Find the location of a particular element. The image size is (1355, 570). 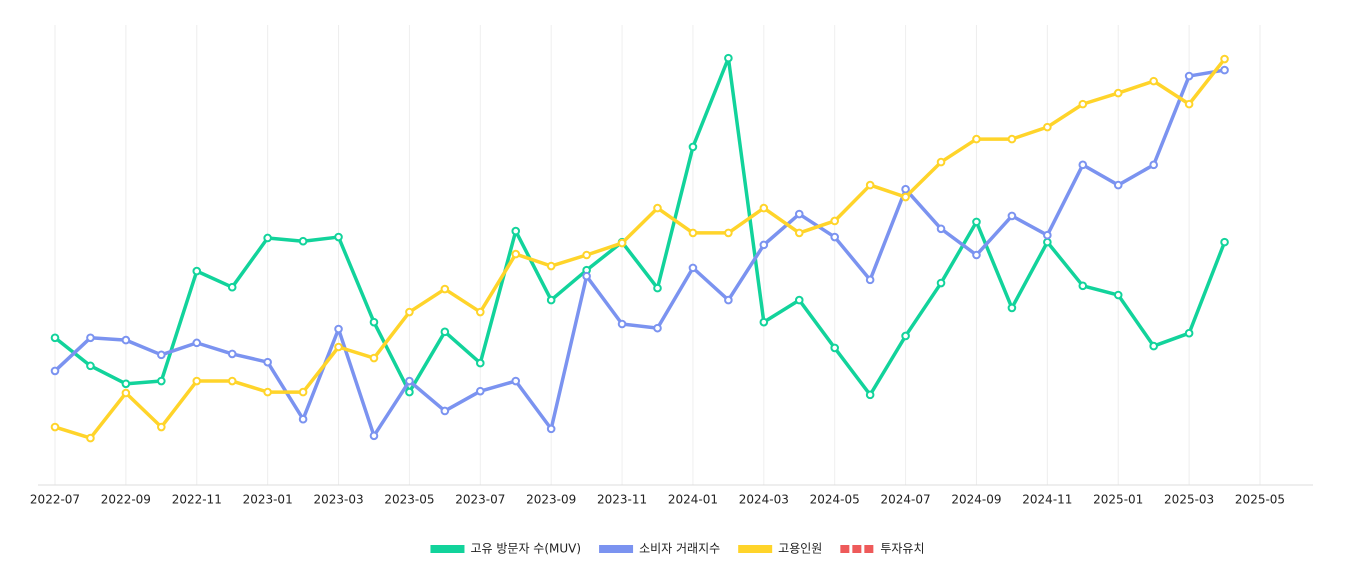

x-tick-label: 2022-11 is located at coordinates (197, 500).